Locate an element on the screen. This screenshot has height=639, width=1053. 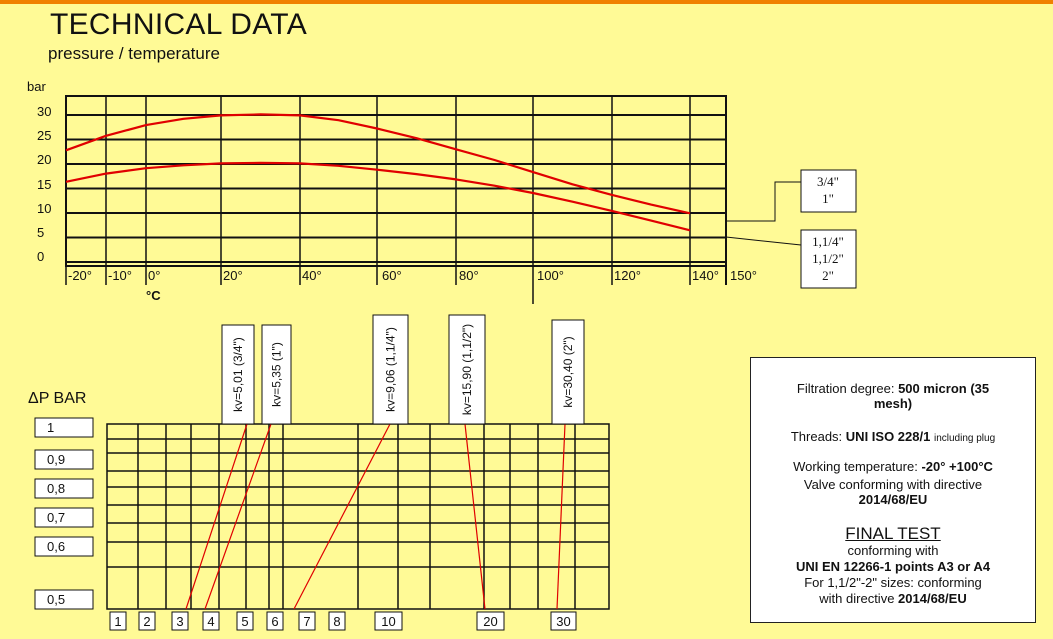
filtration-value-cont: mesh) is located at coordinates (893, 403).